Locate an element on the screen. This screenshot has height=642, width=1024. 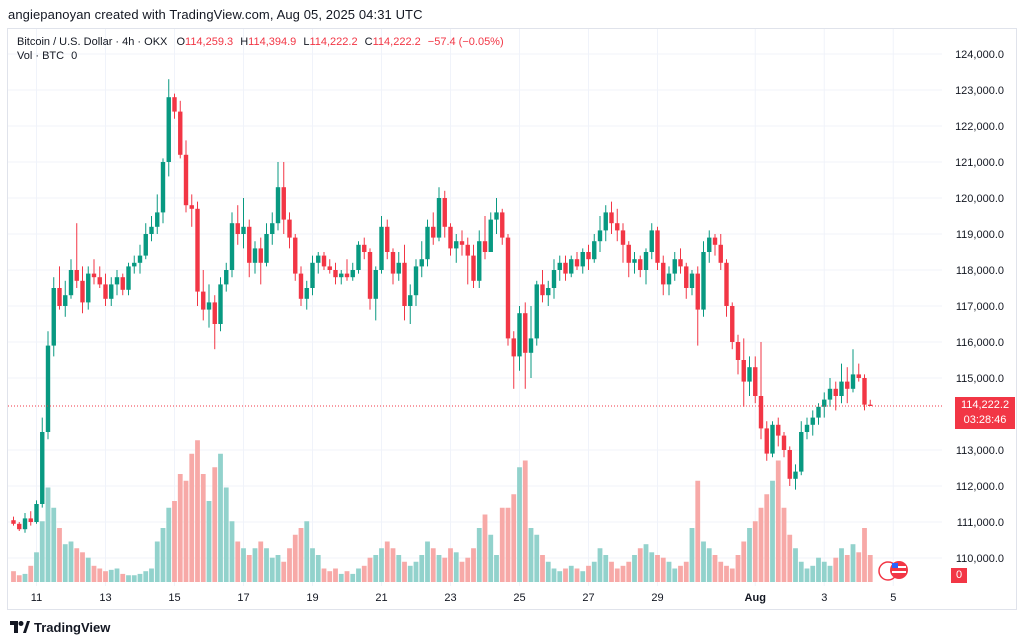
volume-label: Vol · BTC is located at coordinates (41, 56).